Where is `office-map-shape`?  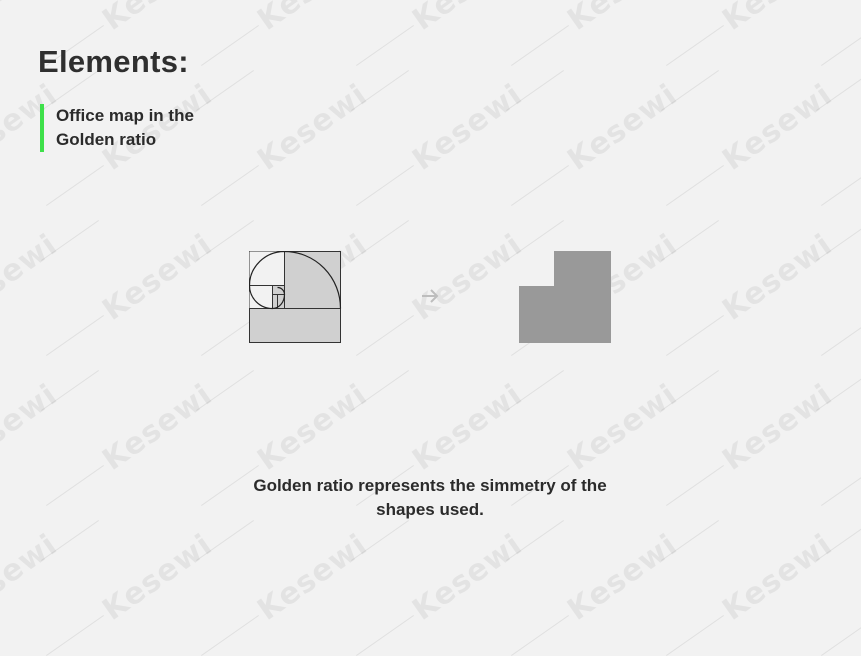
office-map-shape is located at coordinates (565, 297).